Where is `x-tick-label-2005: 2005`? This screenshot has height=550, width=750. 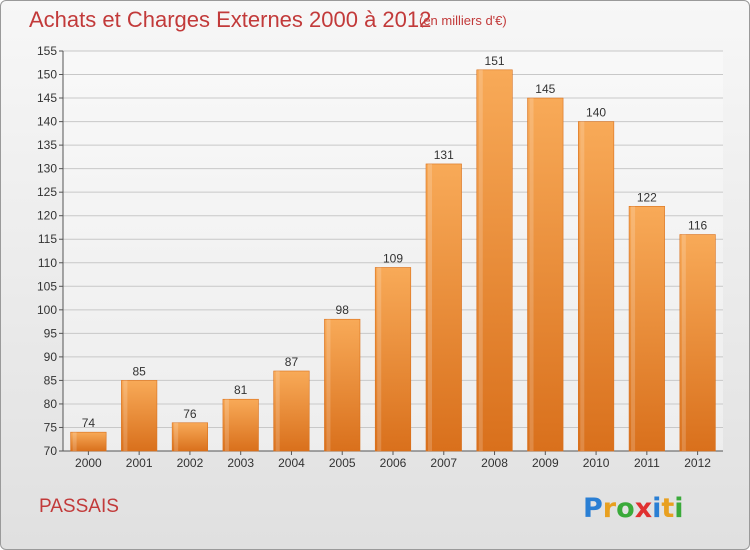 x-tick-label-2005: 2005 is located at coordinates (342, 463).